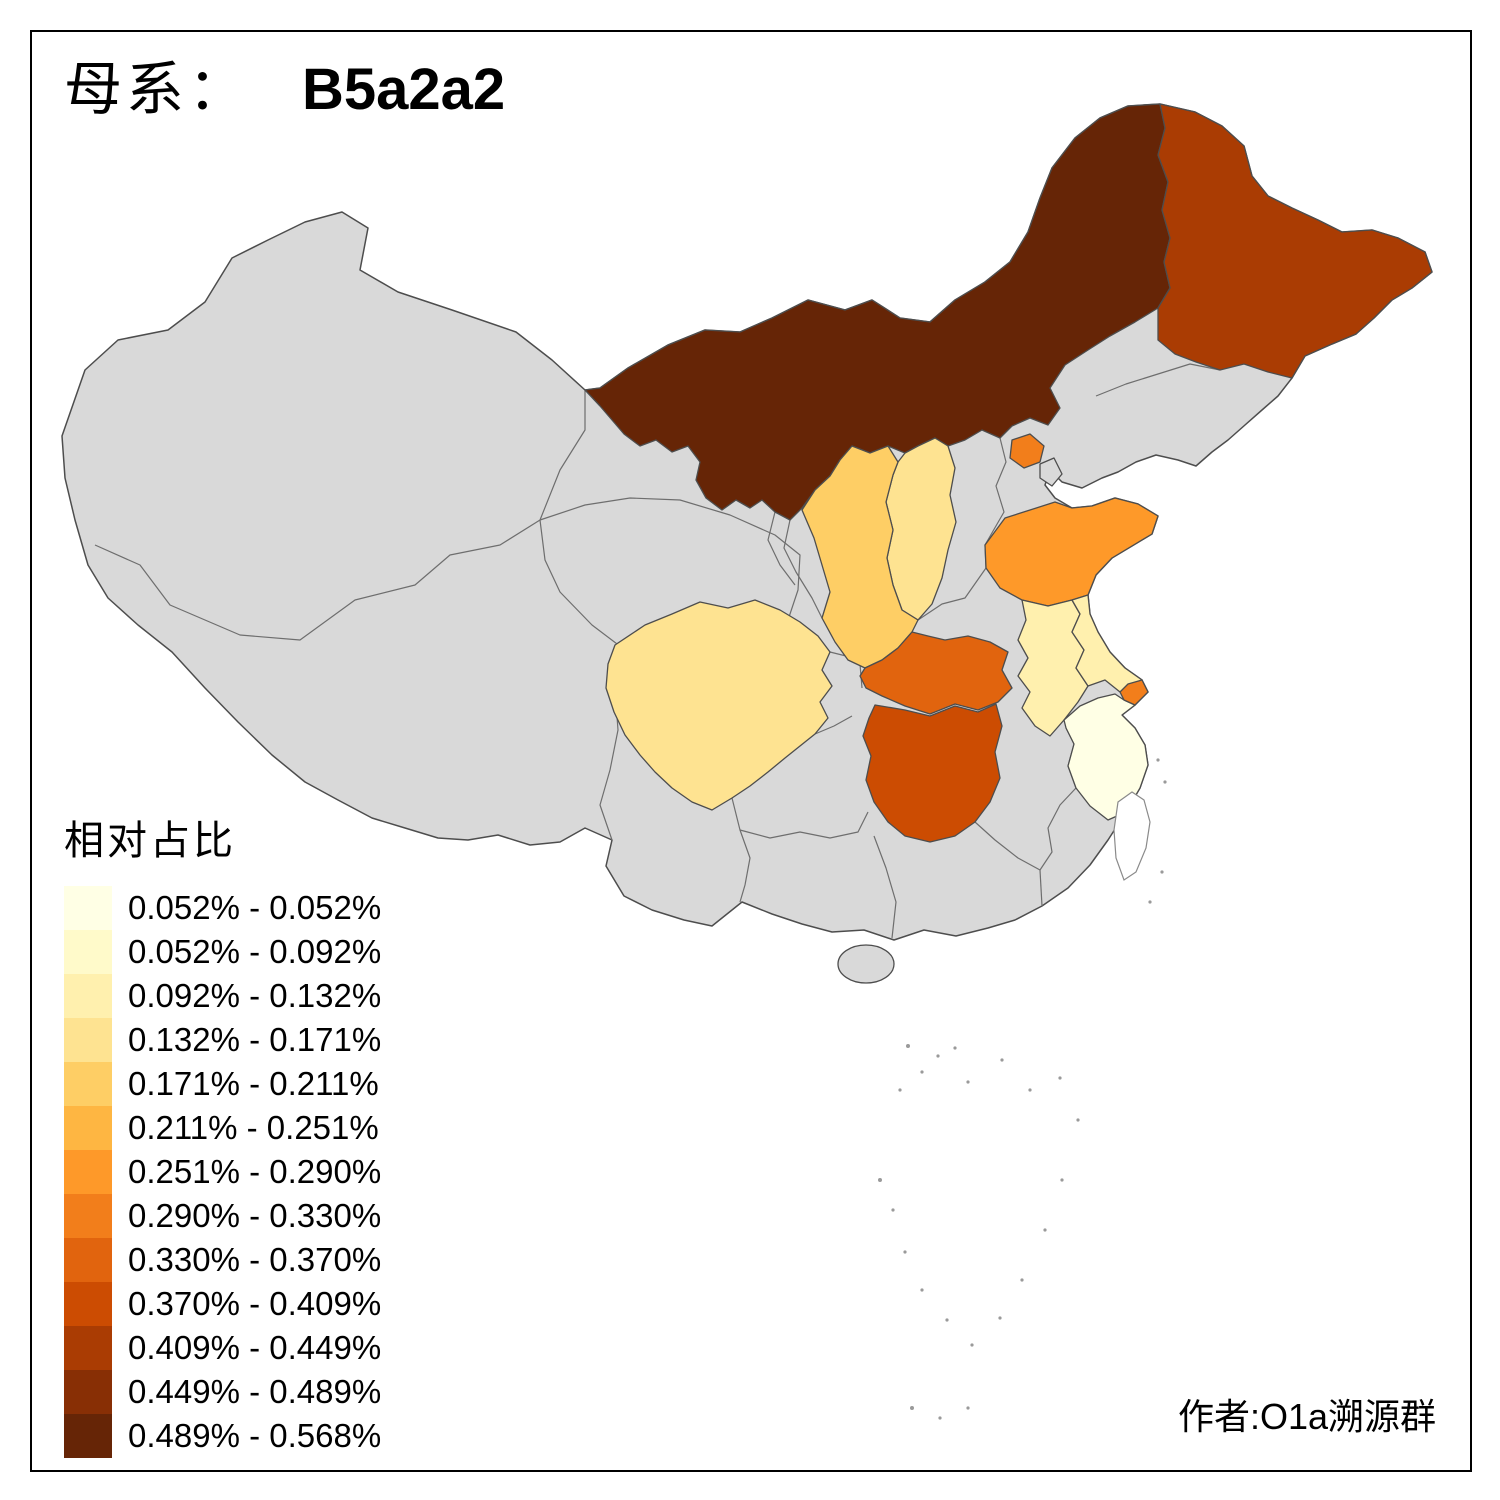 Image resolution: width=1500 pixels, height=1500 pixels. I want to click on legend-row: 0.132% - 0.171%, so click(222, 1040).